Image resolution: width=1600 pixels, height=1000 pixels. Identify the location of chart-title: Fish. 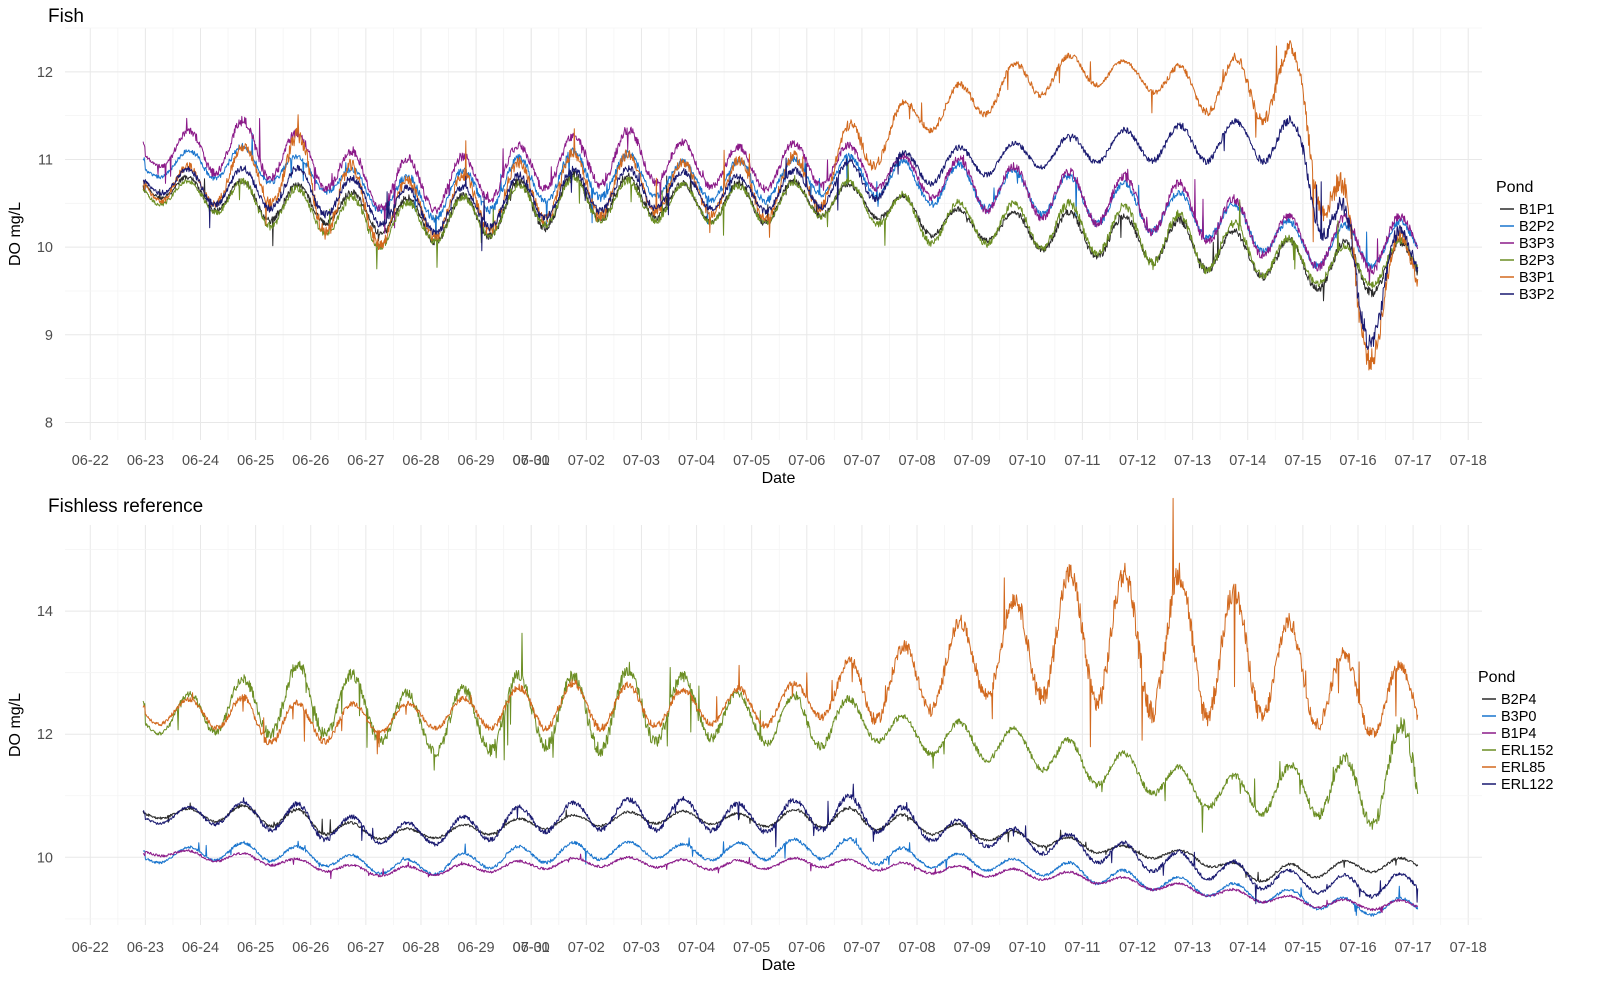
(66, 16).